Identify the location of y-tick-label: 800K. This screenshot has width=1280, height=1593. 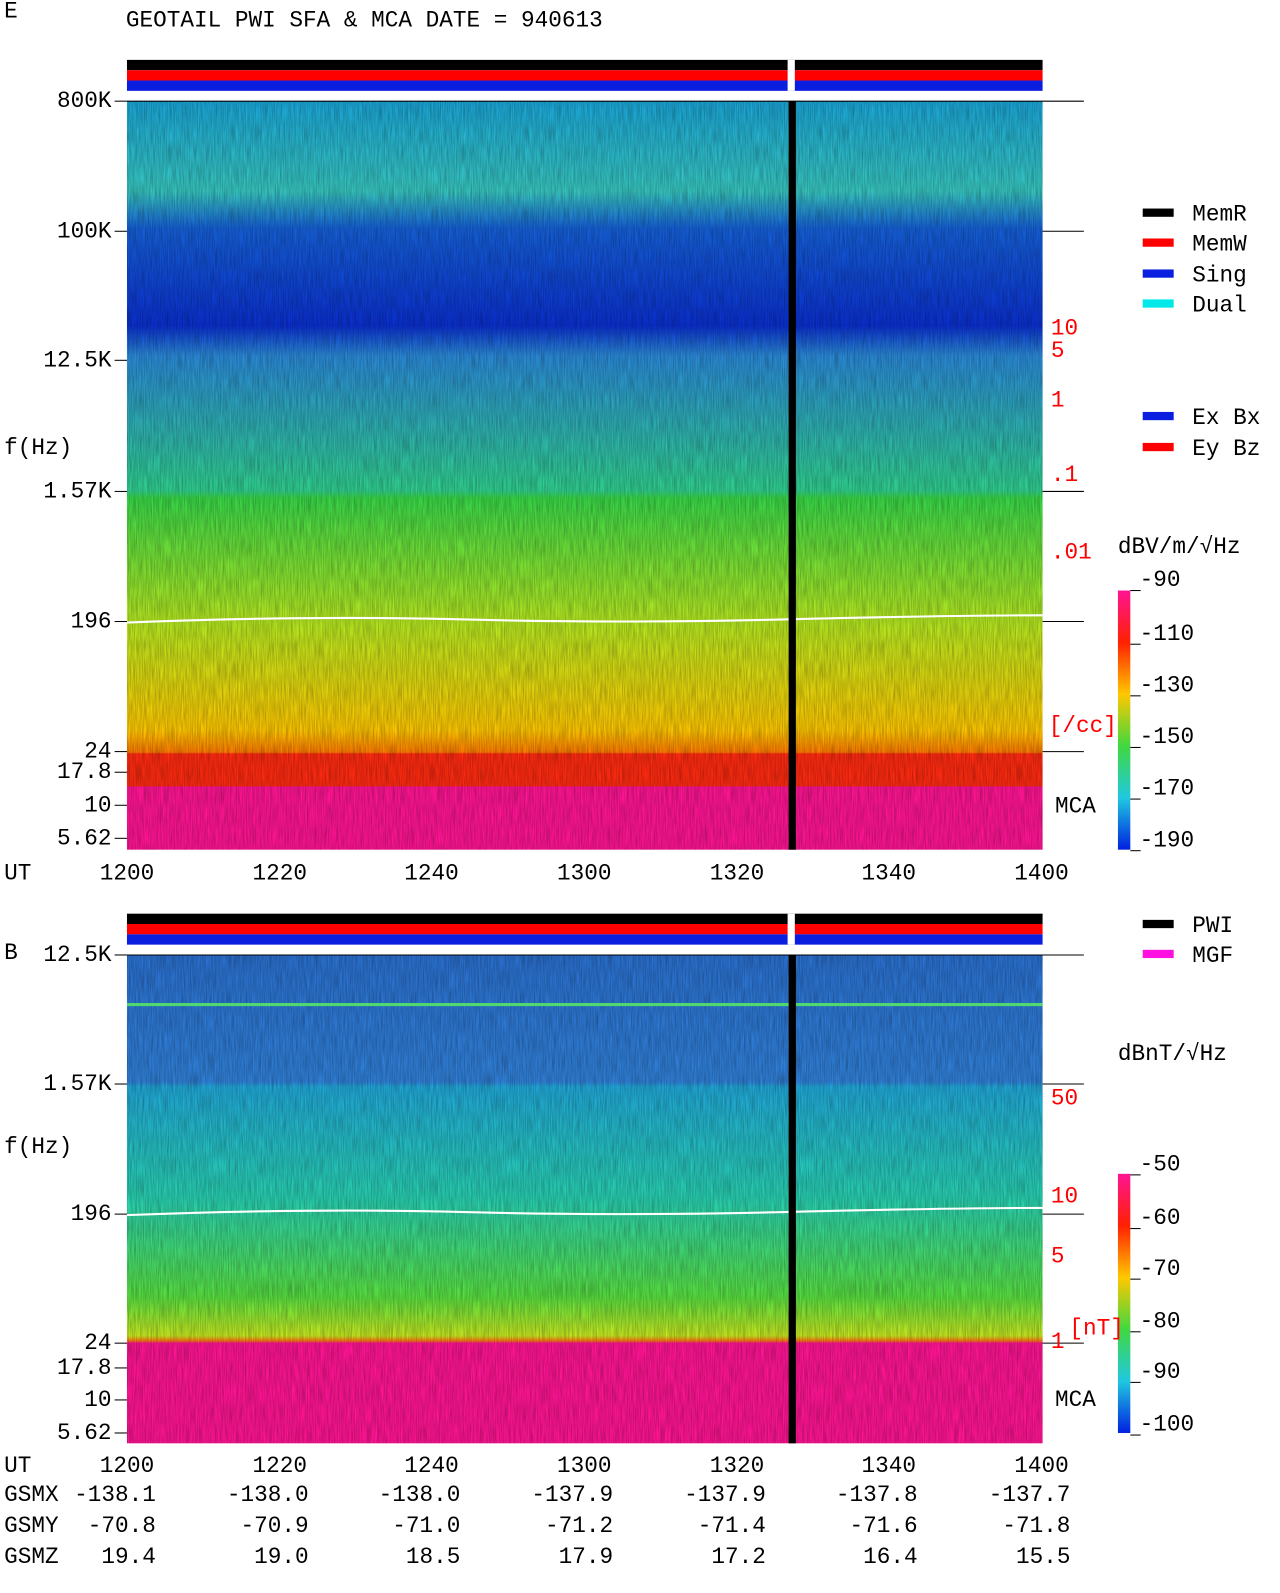
(84, 101).